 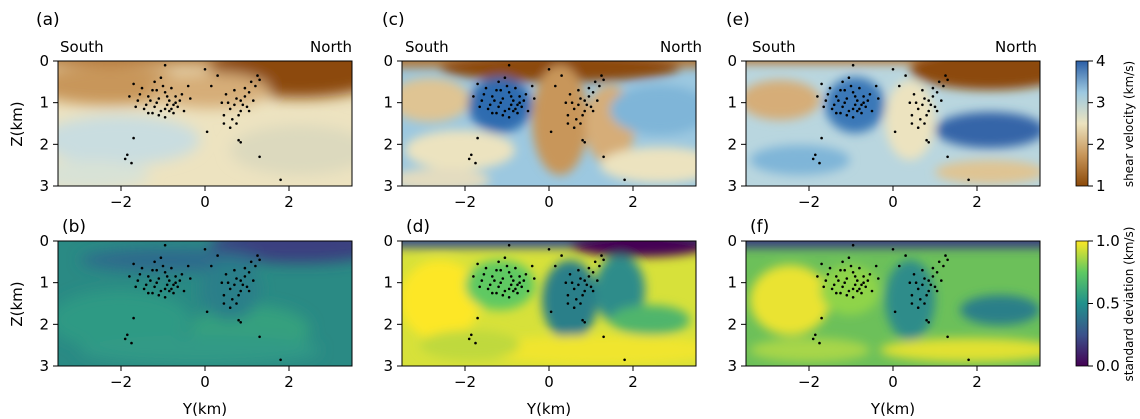 What do you see at coordinates (546, 122) in the screenshot?
I see `events-c` at bounding box center [546, 122].